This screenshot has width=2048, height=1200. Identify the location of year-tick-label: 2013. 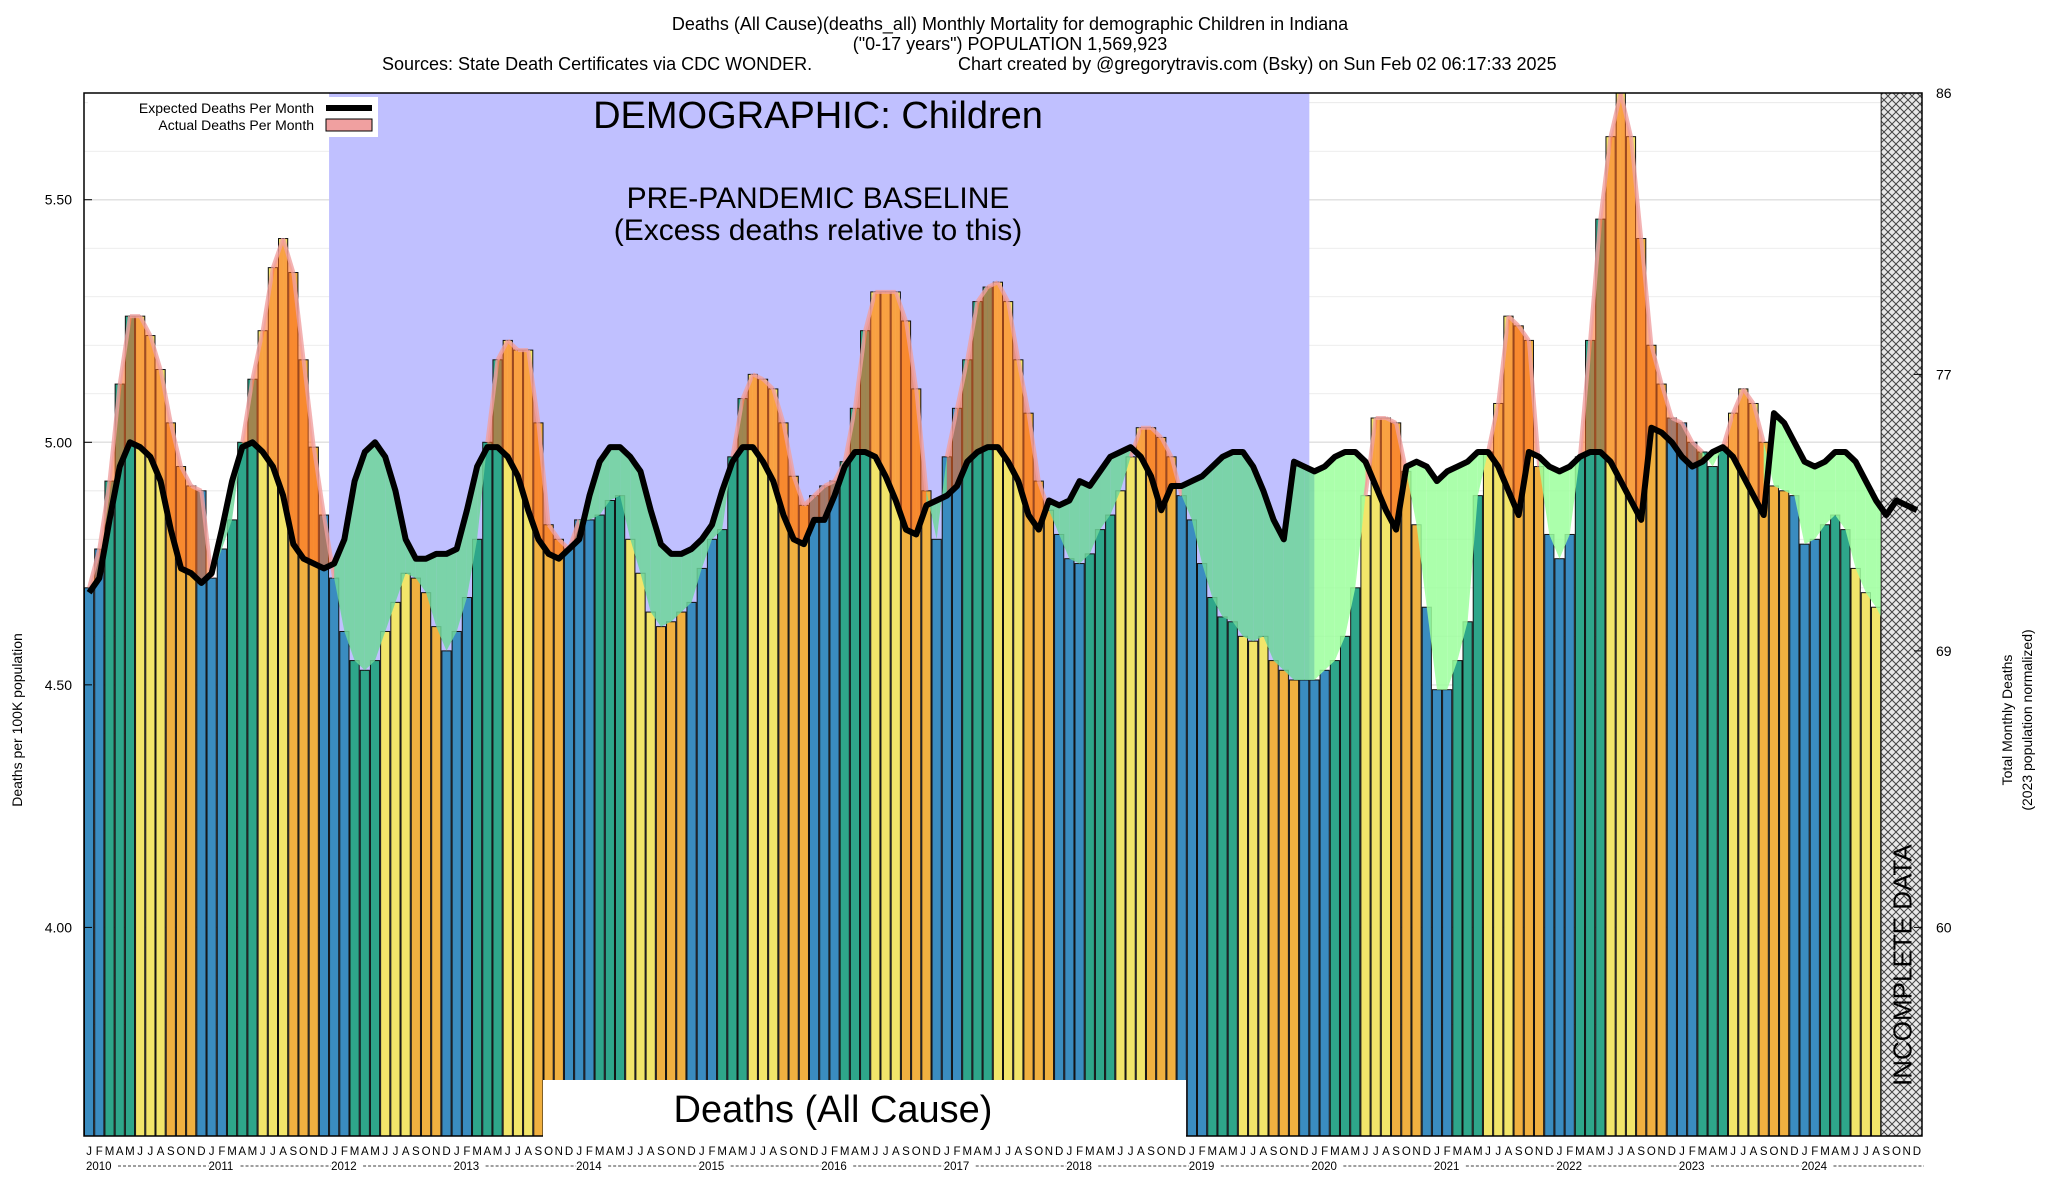
(467, 1167).